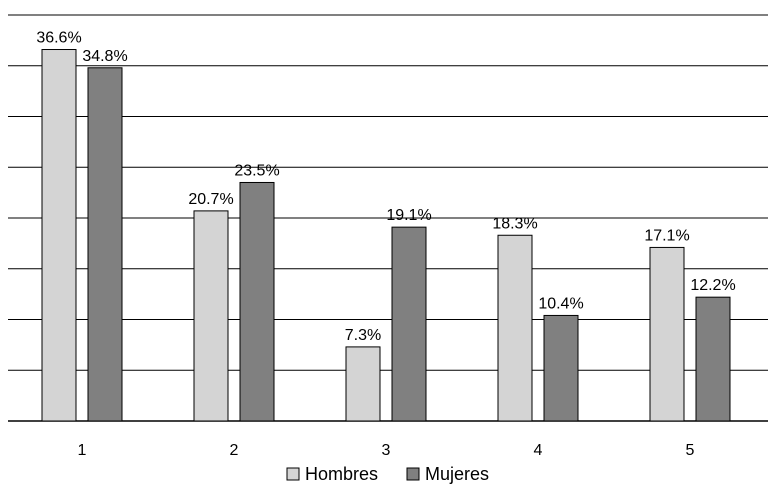 This screenshot has height=492, width=770. What do you see at coordinates (387, 474) in the screenshot?
I see `legend: Hombres Mujeres` at bounding box center [387, 474].